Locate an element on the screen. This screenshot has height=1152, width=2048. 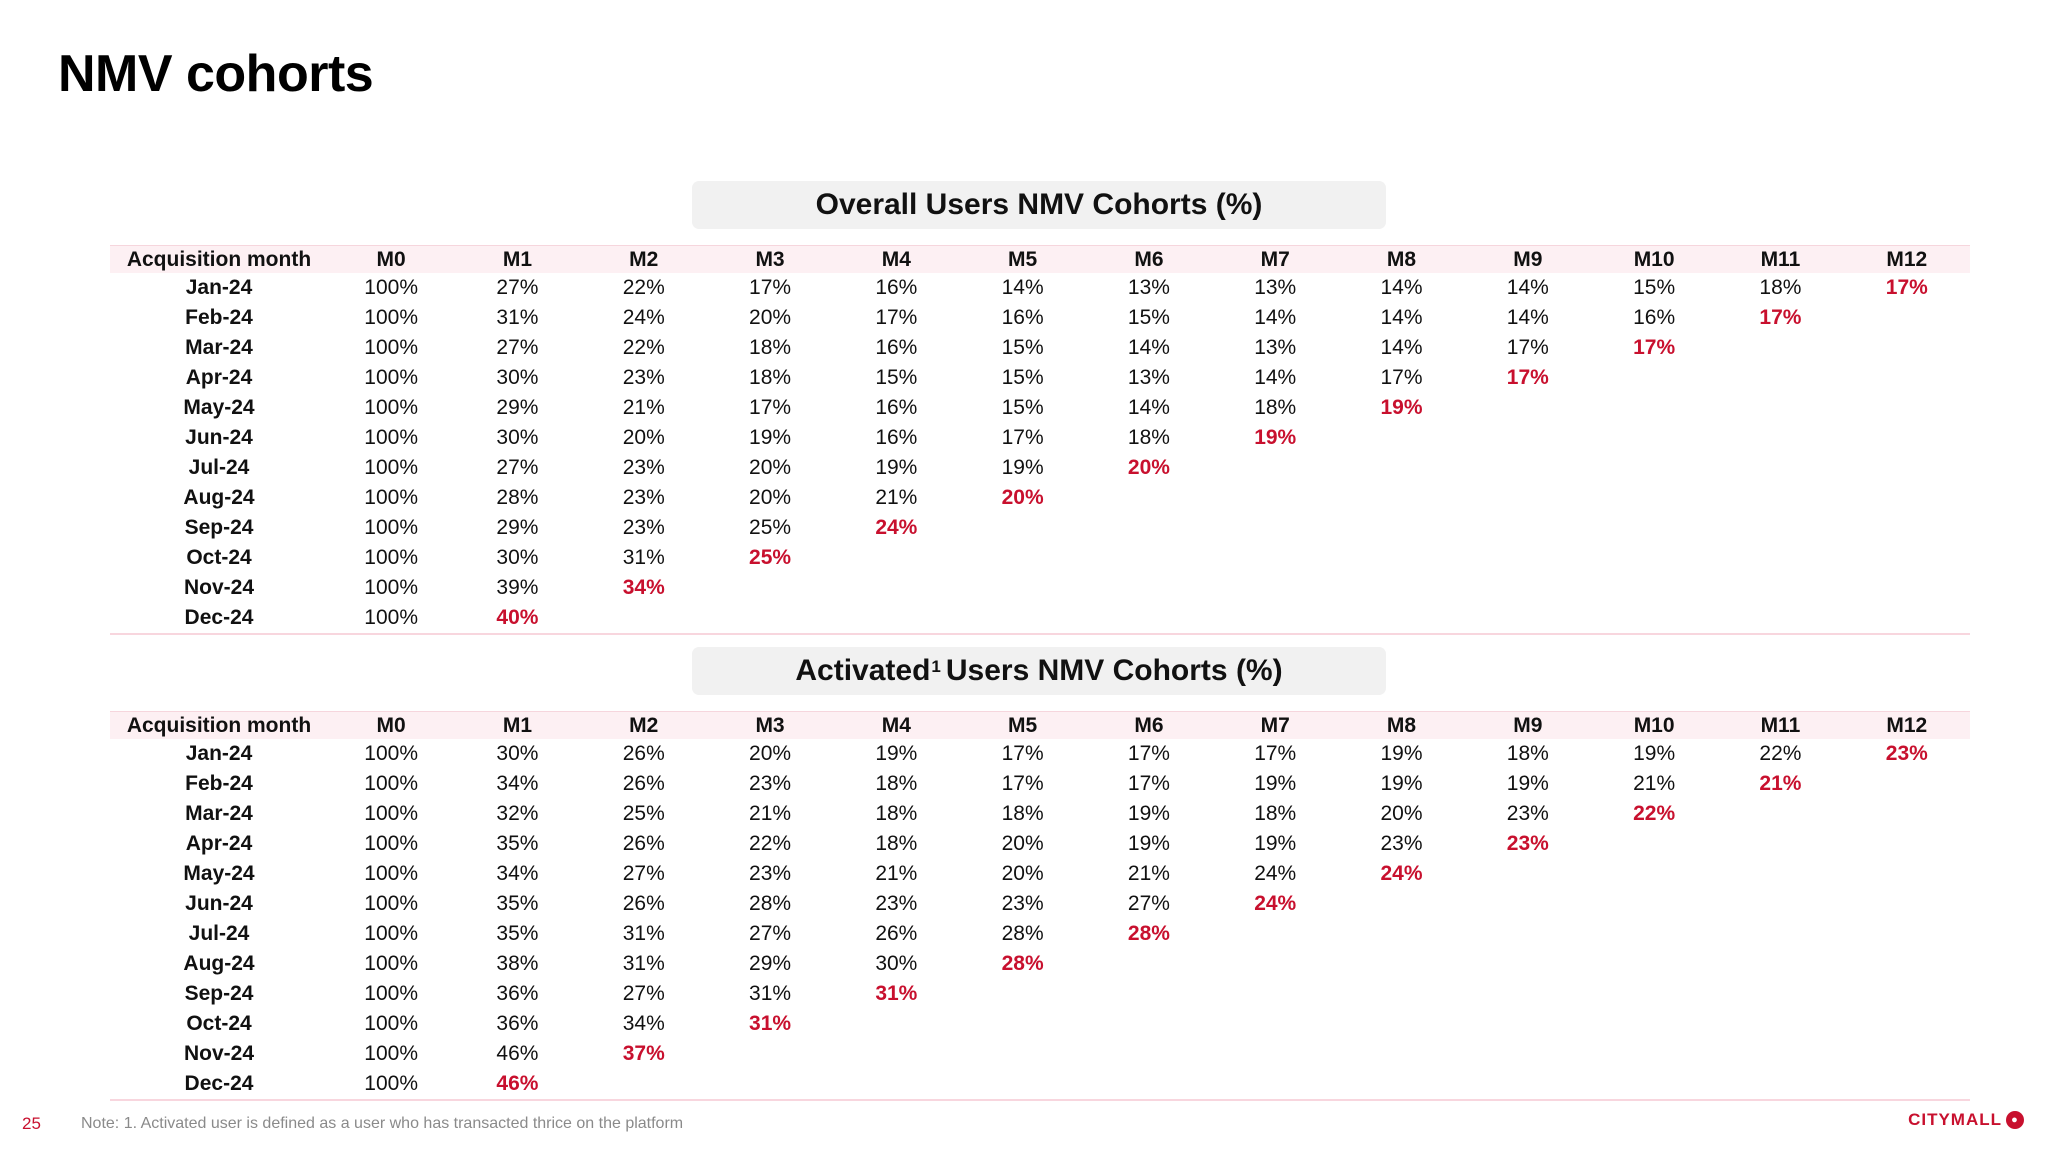
cohort-value-cell: 24% is located at coordinates (896, 527).